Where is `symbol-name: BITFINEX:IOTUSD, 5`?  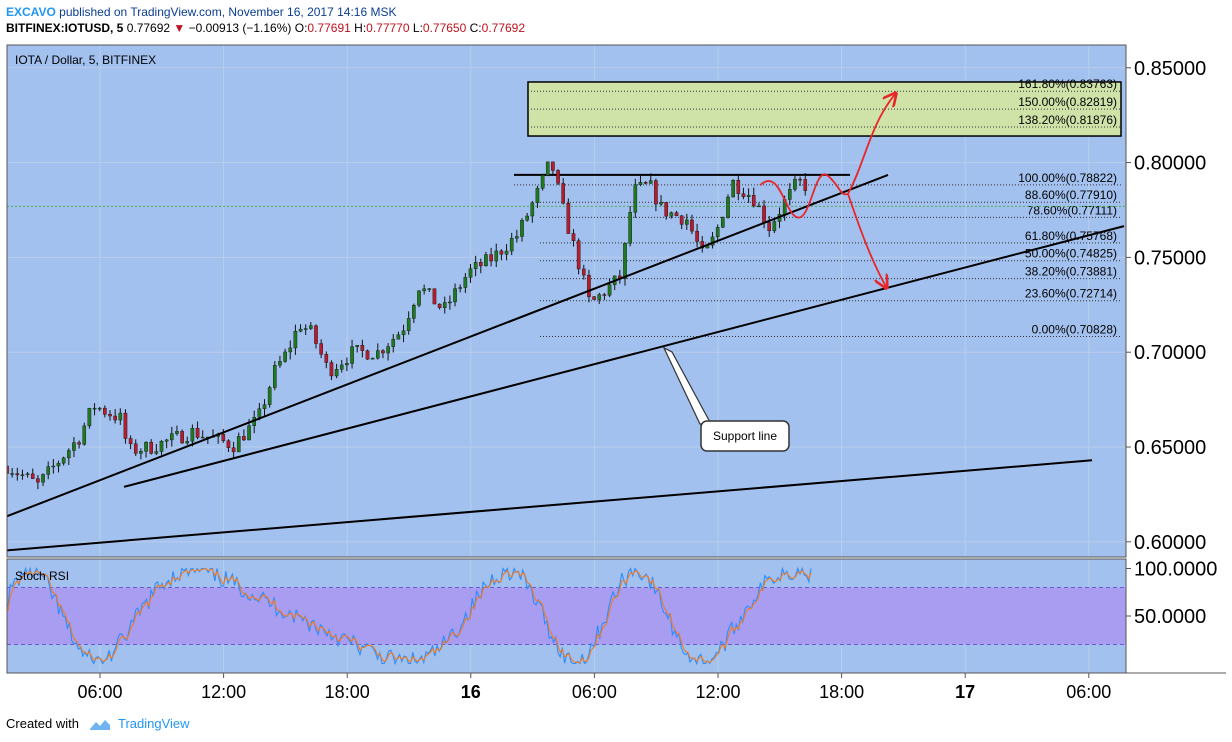
symbol-name: BITFINEX:IOTUSD, 5 is located at coordinates (65, 28).